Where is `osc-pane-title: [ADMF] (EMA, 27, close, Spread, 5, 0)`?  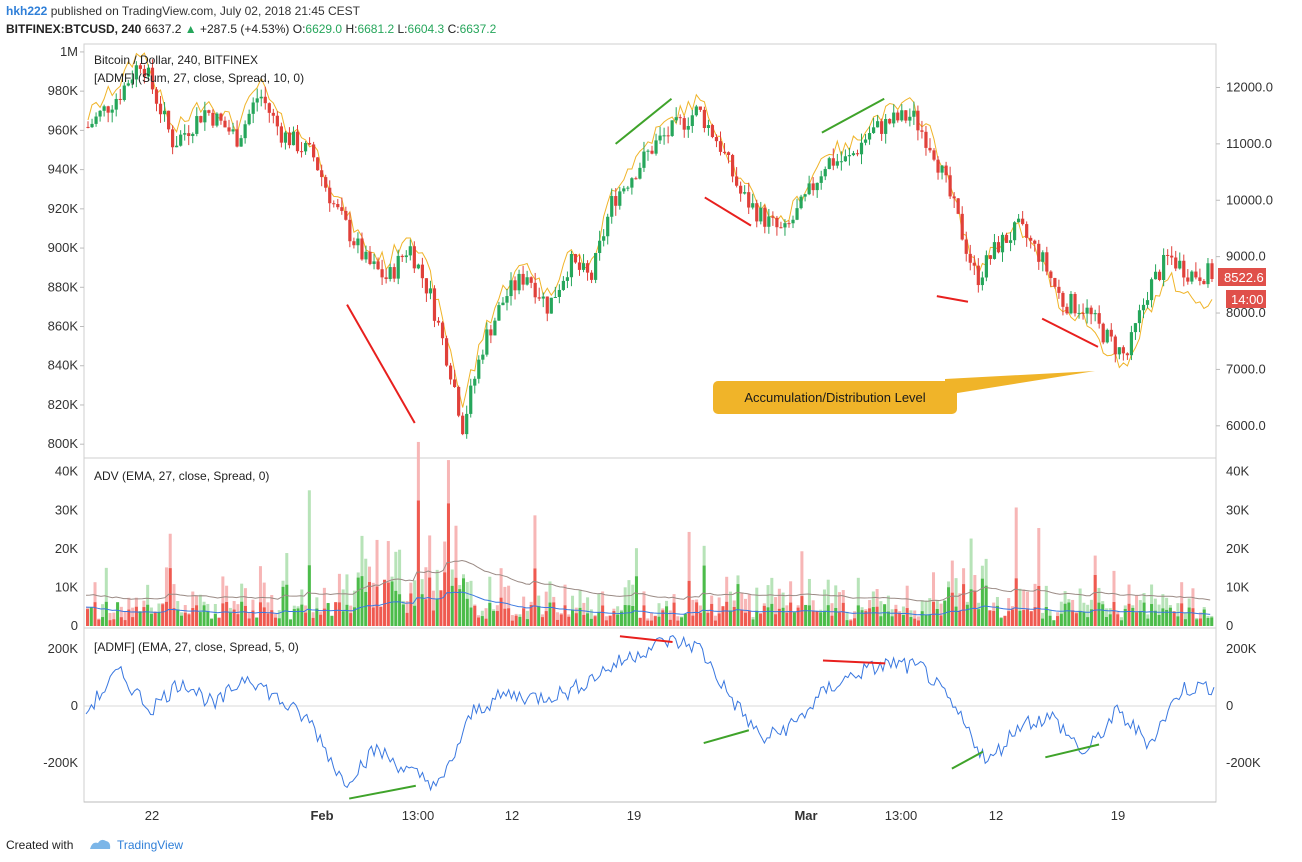 osc-pane-title: [ADMF] (EMA, 27, close, Spread, 5, 0) is located at coordinates (196, 647).